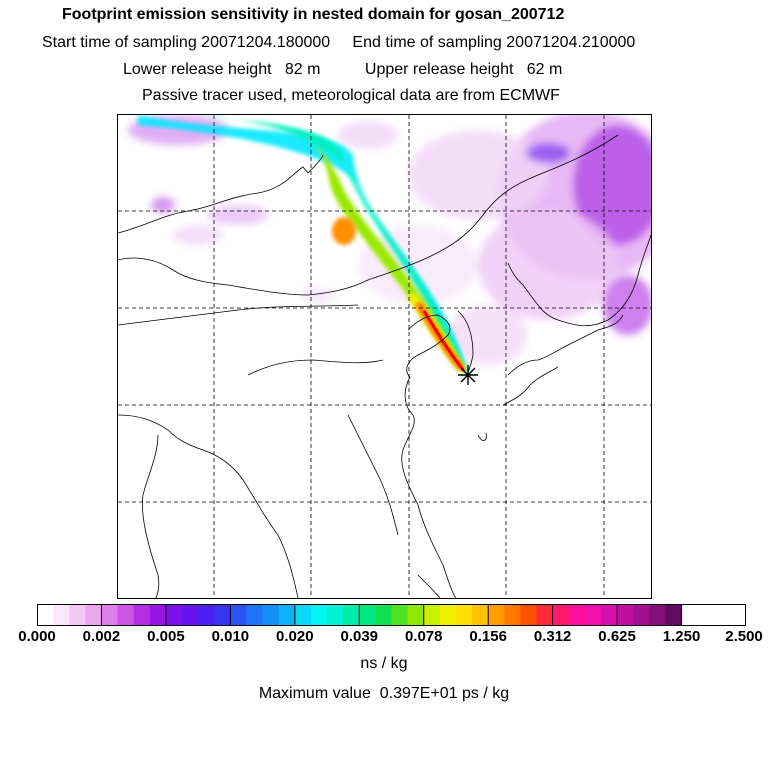 The width and height of the screenshot is (768, 768). I want to click on colorbar-tick-label: 0.312, so click(552, 636).